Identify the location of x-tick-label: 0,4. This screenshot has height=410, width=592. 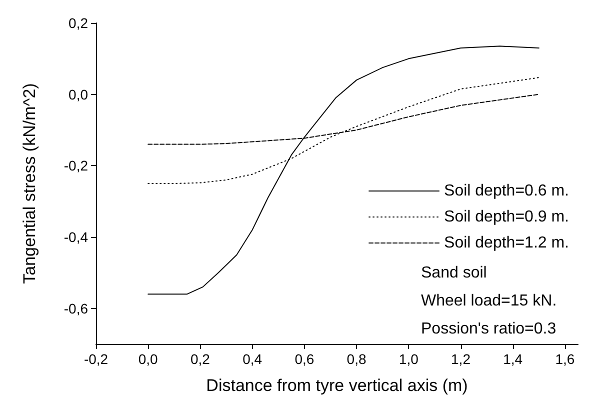
(252, 359).